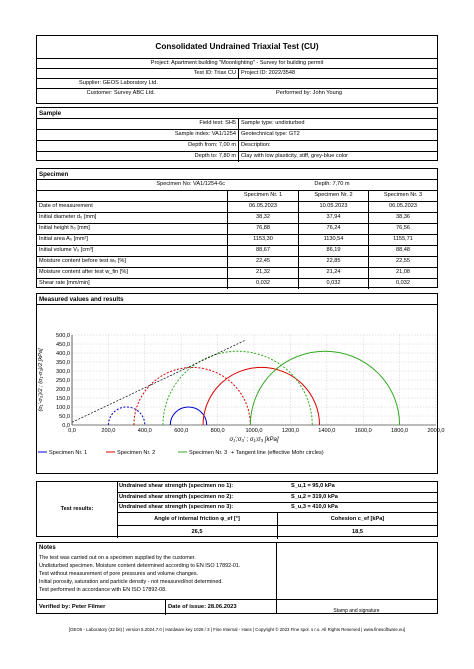 This screenshot has width=474, height=669. What do you see at coordinates (262, 196) in the screenshot?
I see `column-header: Specimen Nr. 1` at bounding box center [262, 196].